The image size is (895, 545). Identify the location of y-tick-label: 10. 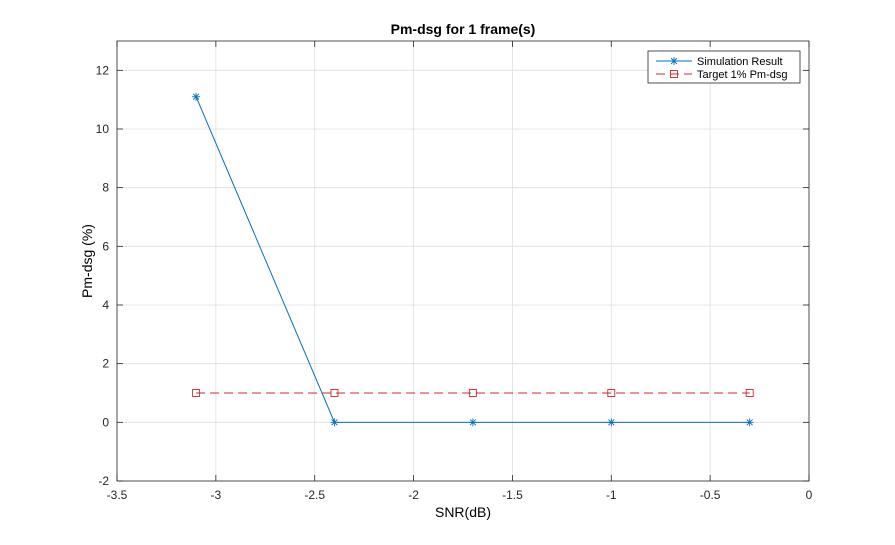
(103, 129).